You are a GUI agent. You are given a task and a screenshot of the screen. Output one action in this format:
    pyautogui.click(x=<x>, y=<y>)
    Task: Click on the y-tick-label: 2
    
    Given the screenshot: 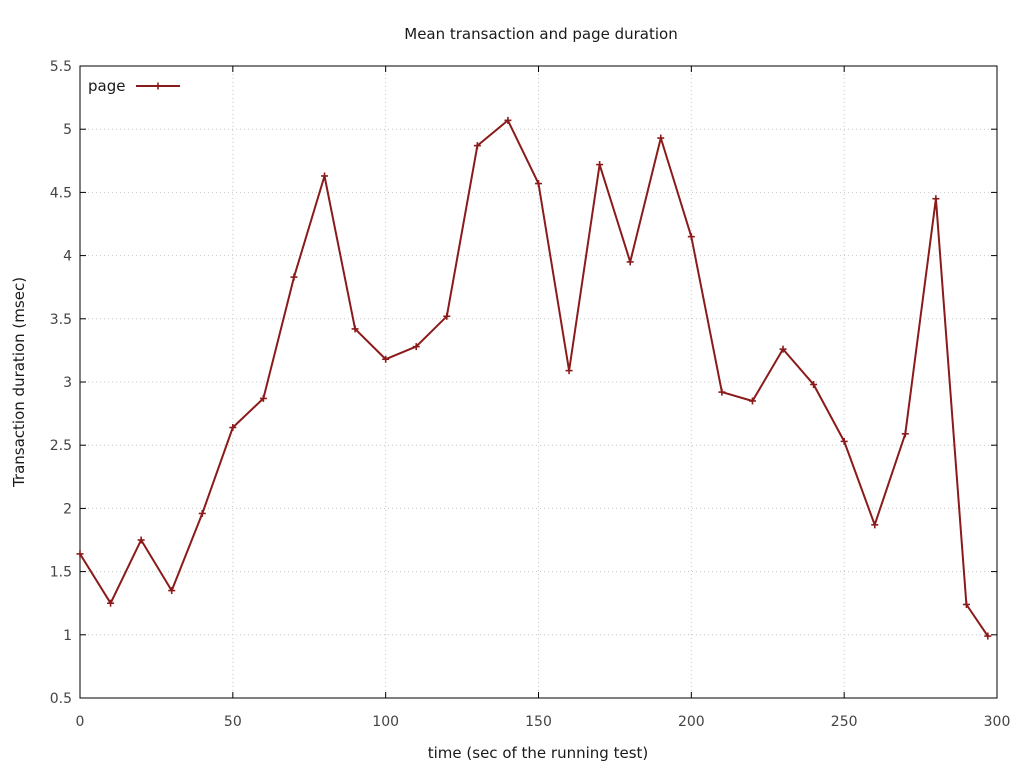 What is the action you would take?
    pyautogui.click(x=67, y=509)
    